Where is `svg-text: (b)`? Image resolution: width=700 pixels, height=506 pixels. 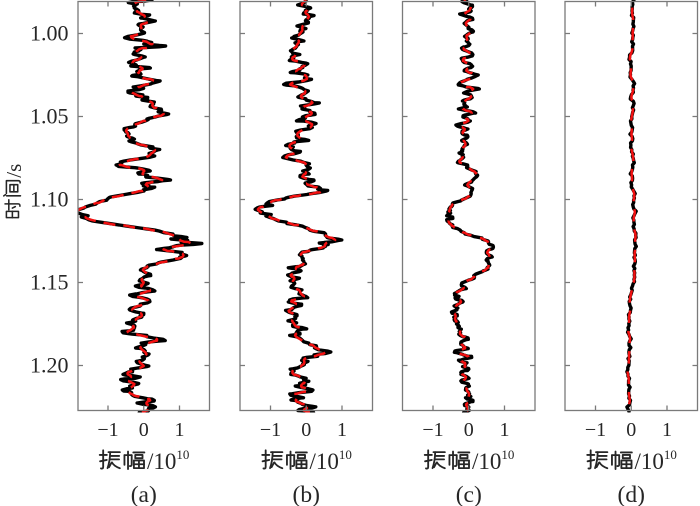 svg-text: (b) is located at coordinates (306, 494).